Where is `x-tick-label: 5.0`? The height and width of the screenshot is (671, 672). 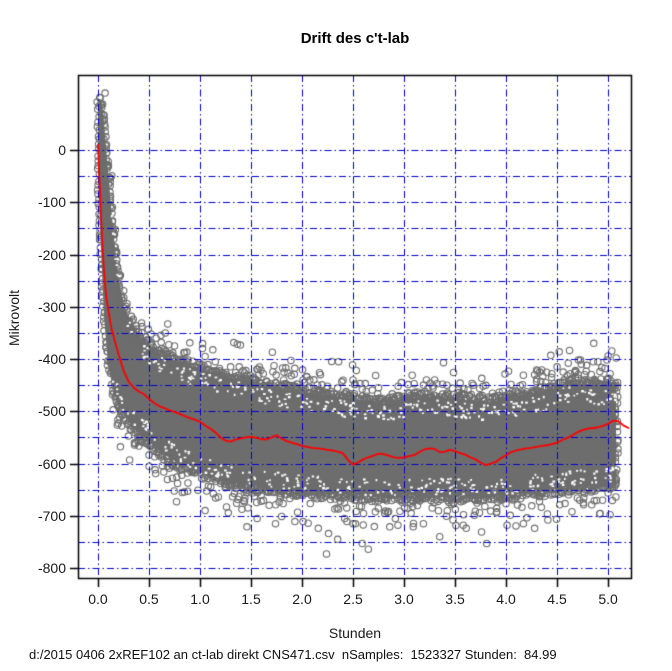 x-tick-label: 5.0 is located at coordinates (608, 599).